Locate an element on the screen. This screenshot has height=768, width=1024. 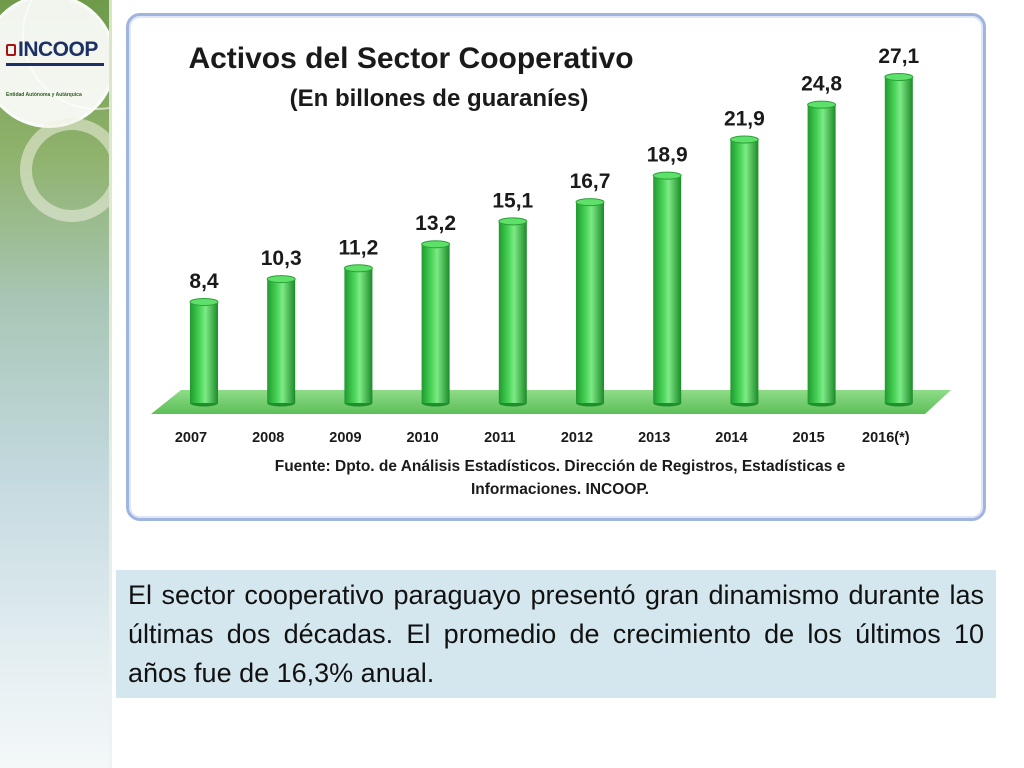
category-label: 2009 is located at coordinates (345, 438).